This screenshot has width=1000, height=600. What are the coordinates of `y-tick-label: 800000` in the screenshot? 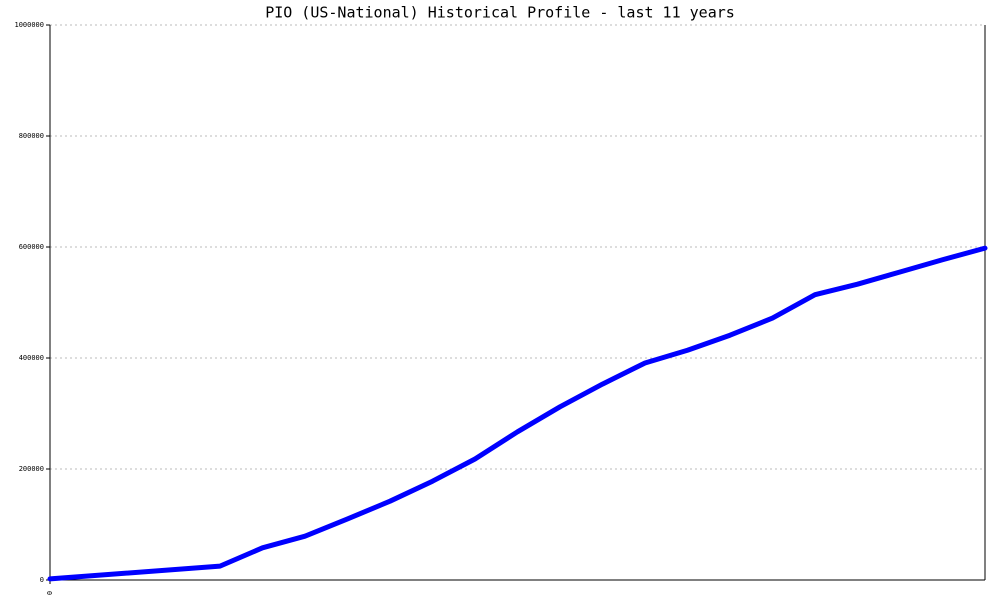 It's located at (31, 136).